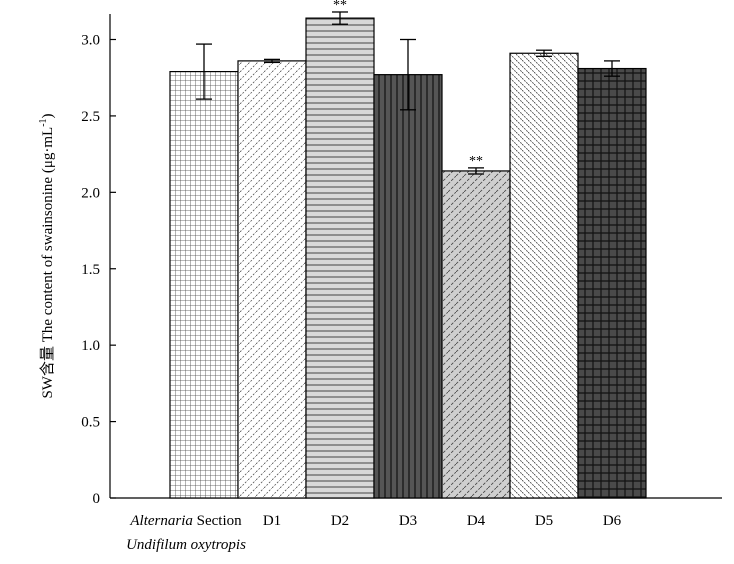 The image size is (734, 564). What do you see at coordinates (340, 521) in the screenshot?
I see `x-tick-label: D2` at bounding box center [340, 521].